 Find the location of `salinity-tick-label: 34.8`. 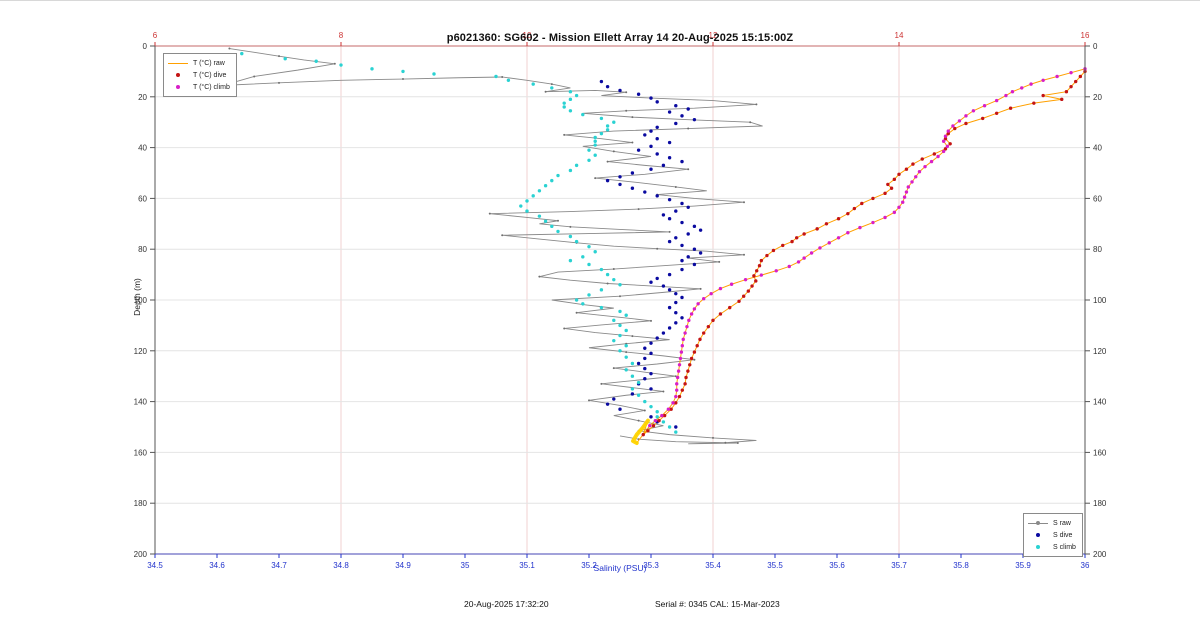

salinity-tick-label: 34.8 is located at coordinates (341, 565).